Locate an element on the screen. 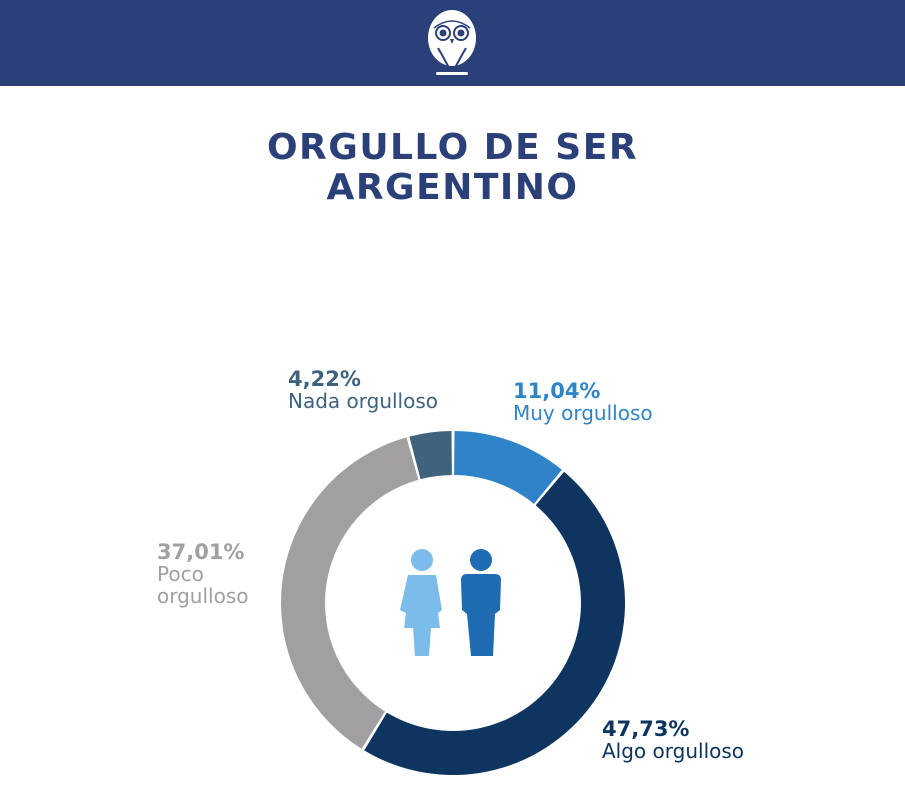  man-icon is located at coordinates (481, 602).